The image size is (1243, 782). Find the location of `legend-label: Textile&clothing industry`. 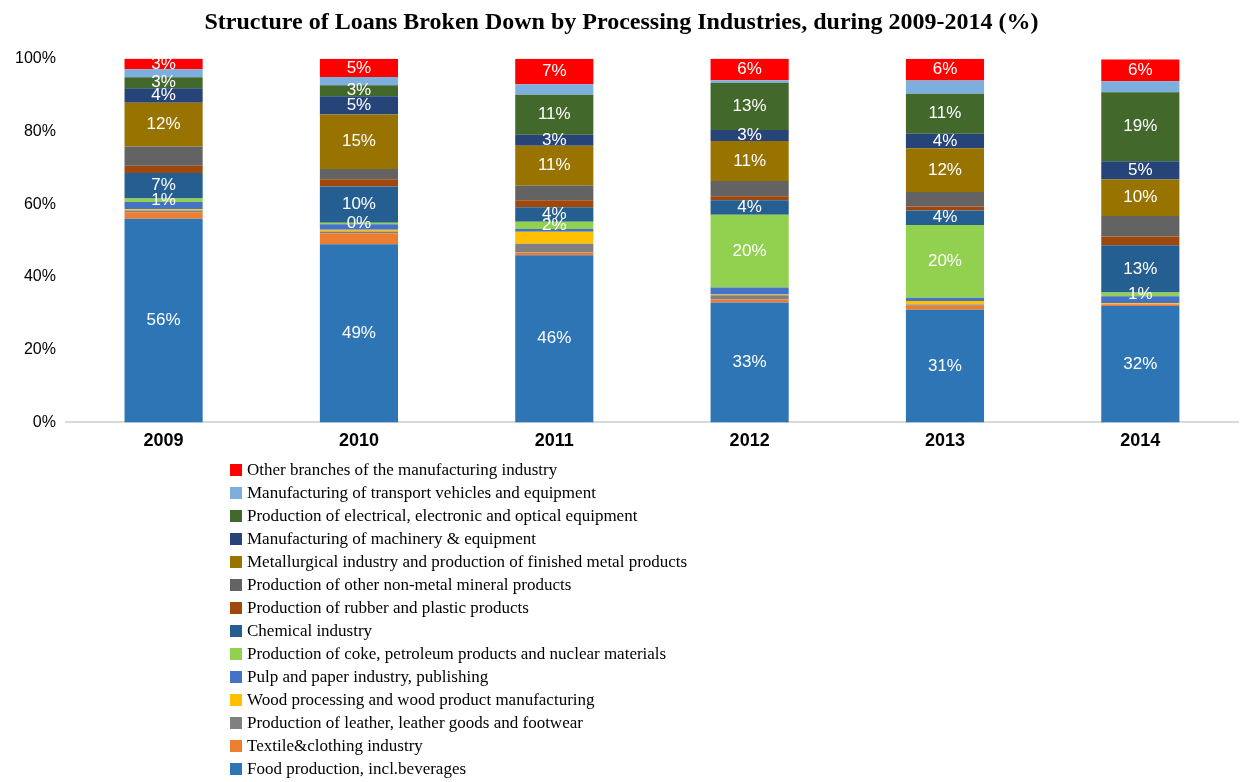

legend-label: Textile&clothing industry is located at coordinates (335, 745).